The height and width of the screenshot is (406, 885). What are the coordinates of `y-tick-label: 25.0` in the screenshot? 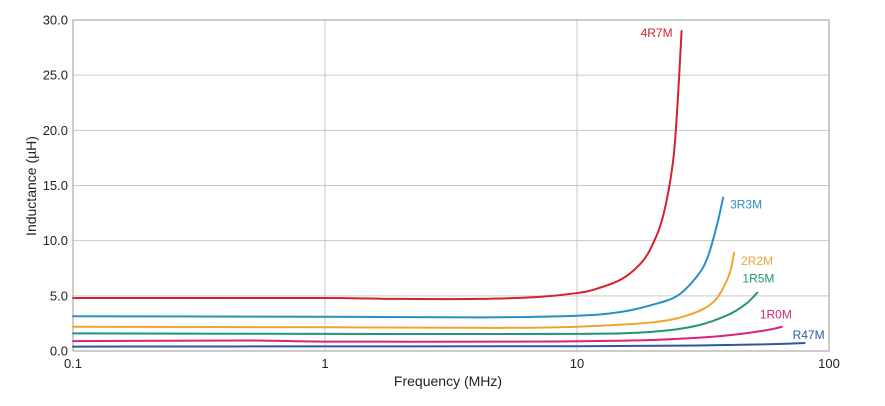 It's located at (55, 75).